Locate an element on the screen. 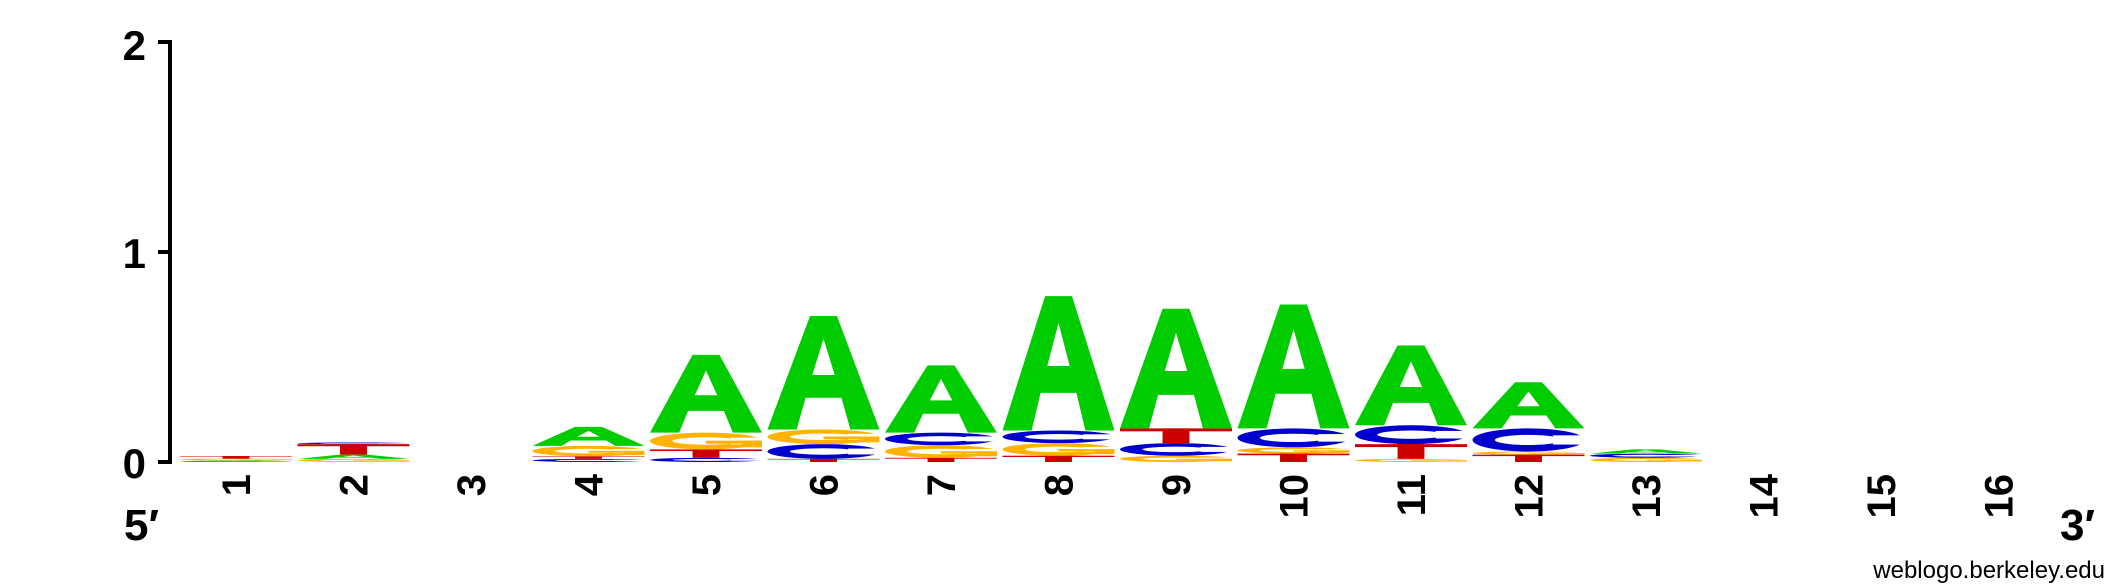 The image size is (2125, 588). x-tick-label: 12 is located at coordinates (1530, 496).